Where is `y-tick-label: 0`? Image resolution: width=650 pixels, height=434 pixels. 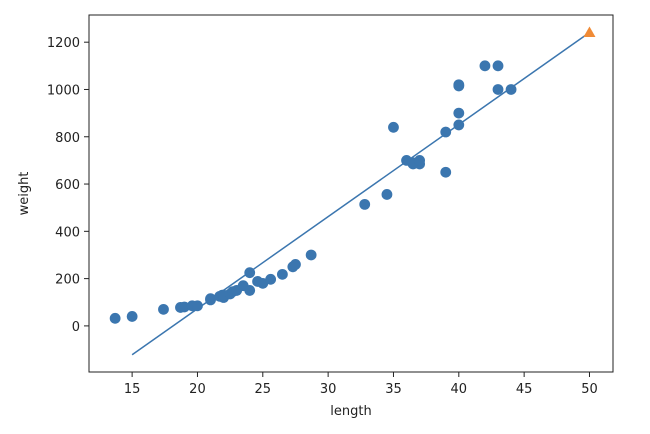 y-tick-label: 0 is located at coordinates (76, 327).